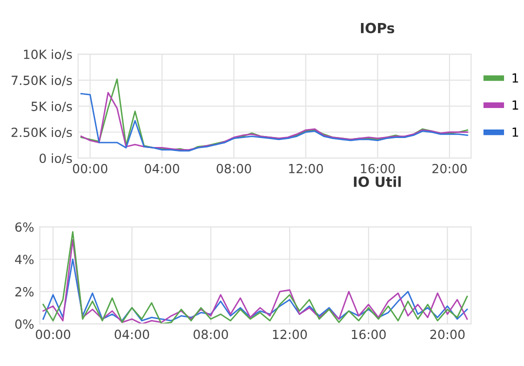 Image resolution: width=524 pixels, height=366 pixels. Describe the element at coordinates (56, 158) in the screenshot. I see `y-tick-label: 0 io/s` at that location.